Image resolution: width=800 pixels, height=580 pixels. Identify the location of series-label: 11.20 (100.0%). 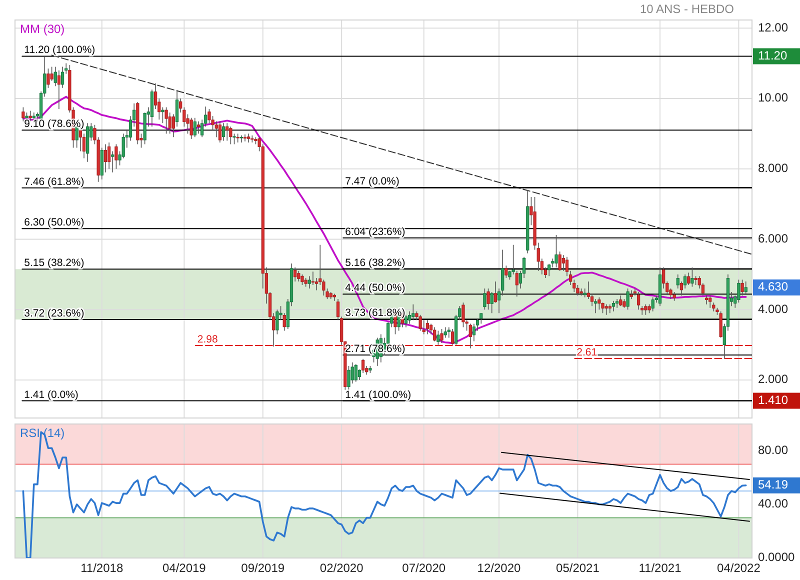
(60, 50).